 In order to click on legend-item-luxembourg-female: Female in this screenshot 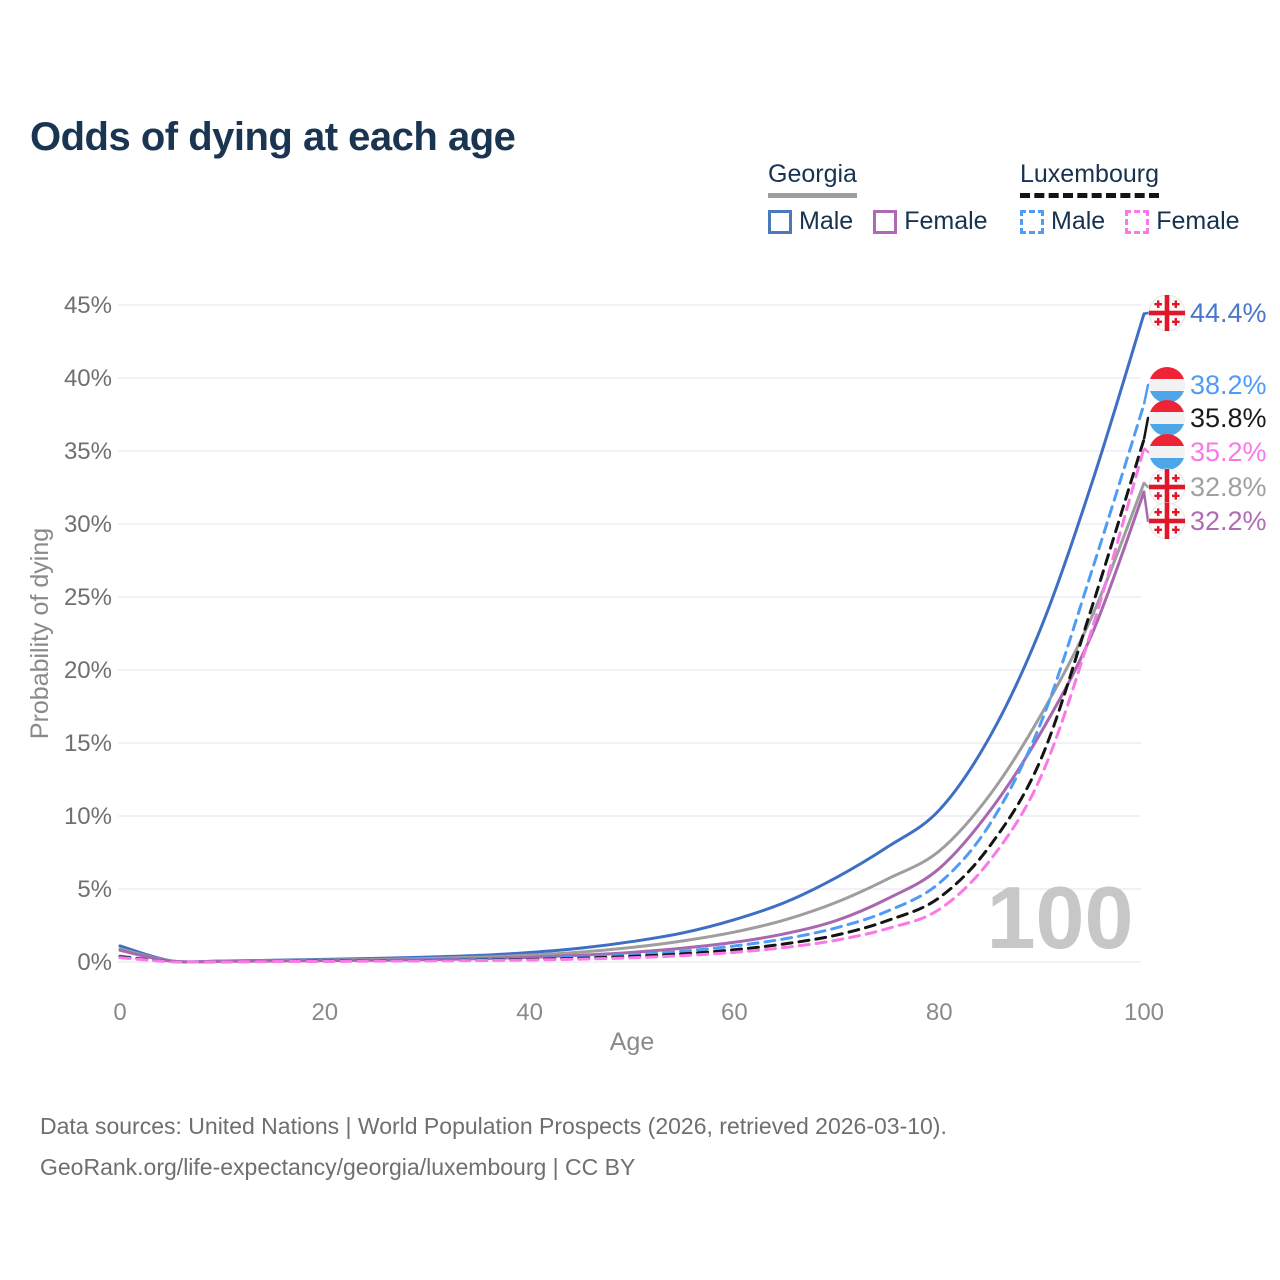, I will do `click(1182, 221)`.